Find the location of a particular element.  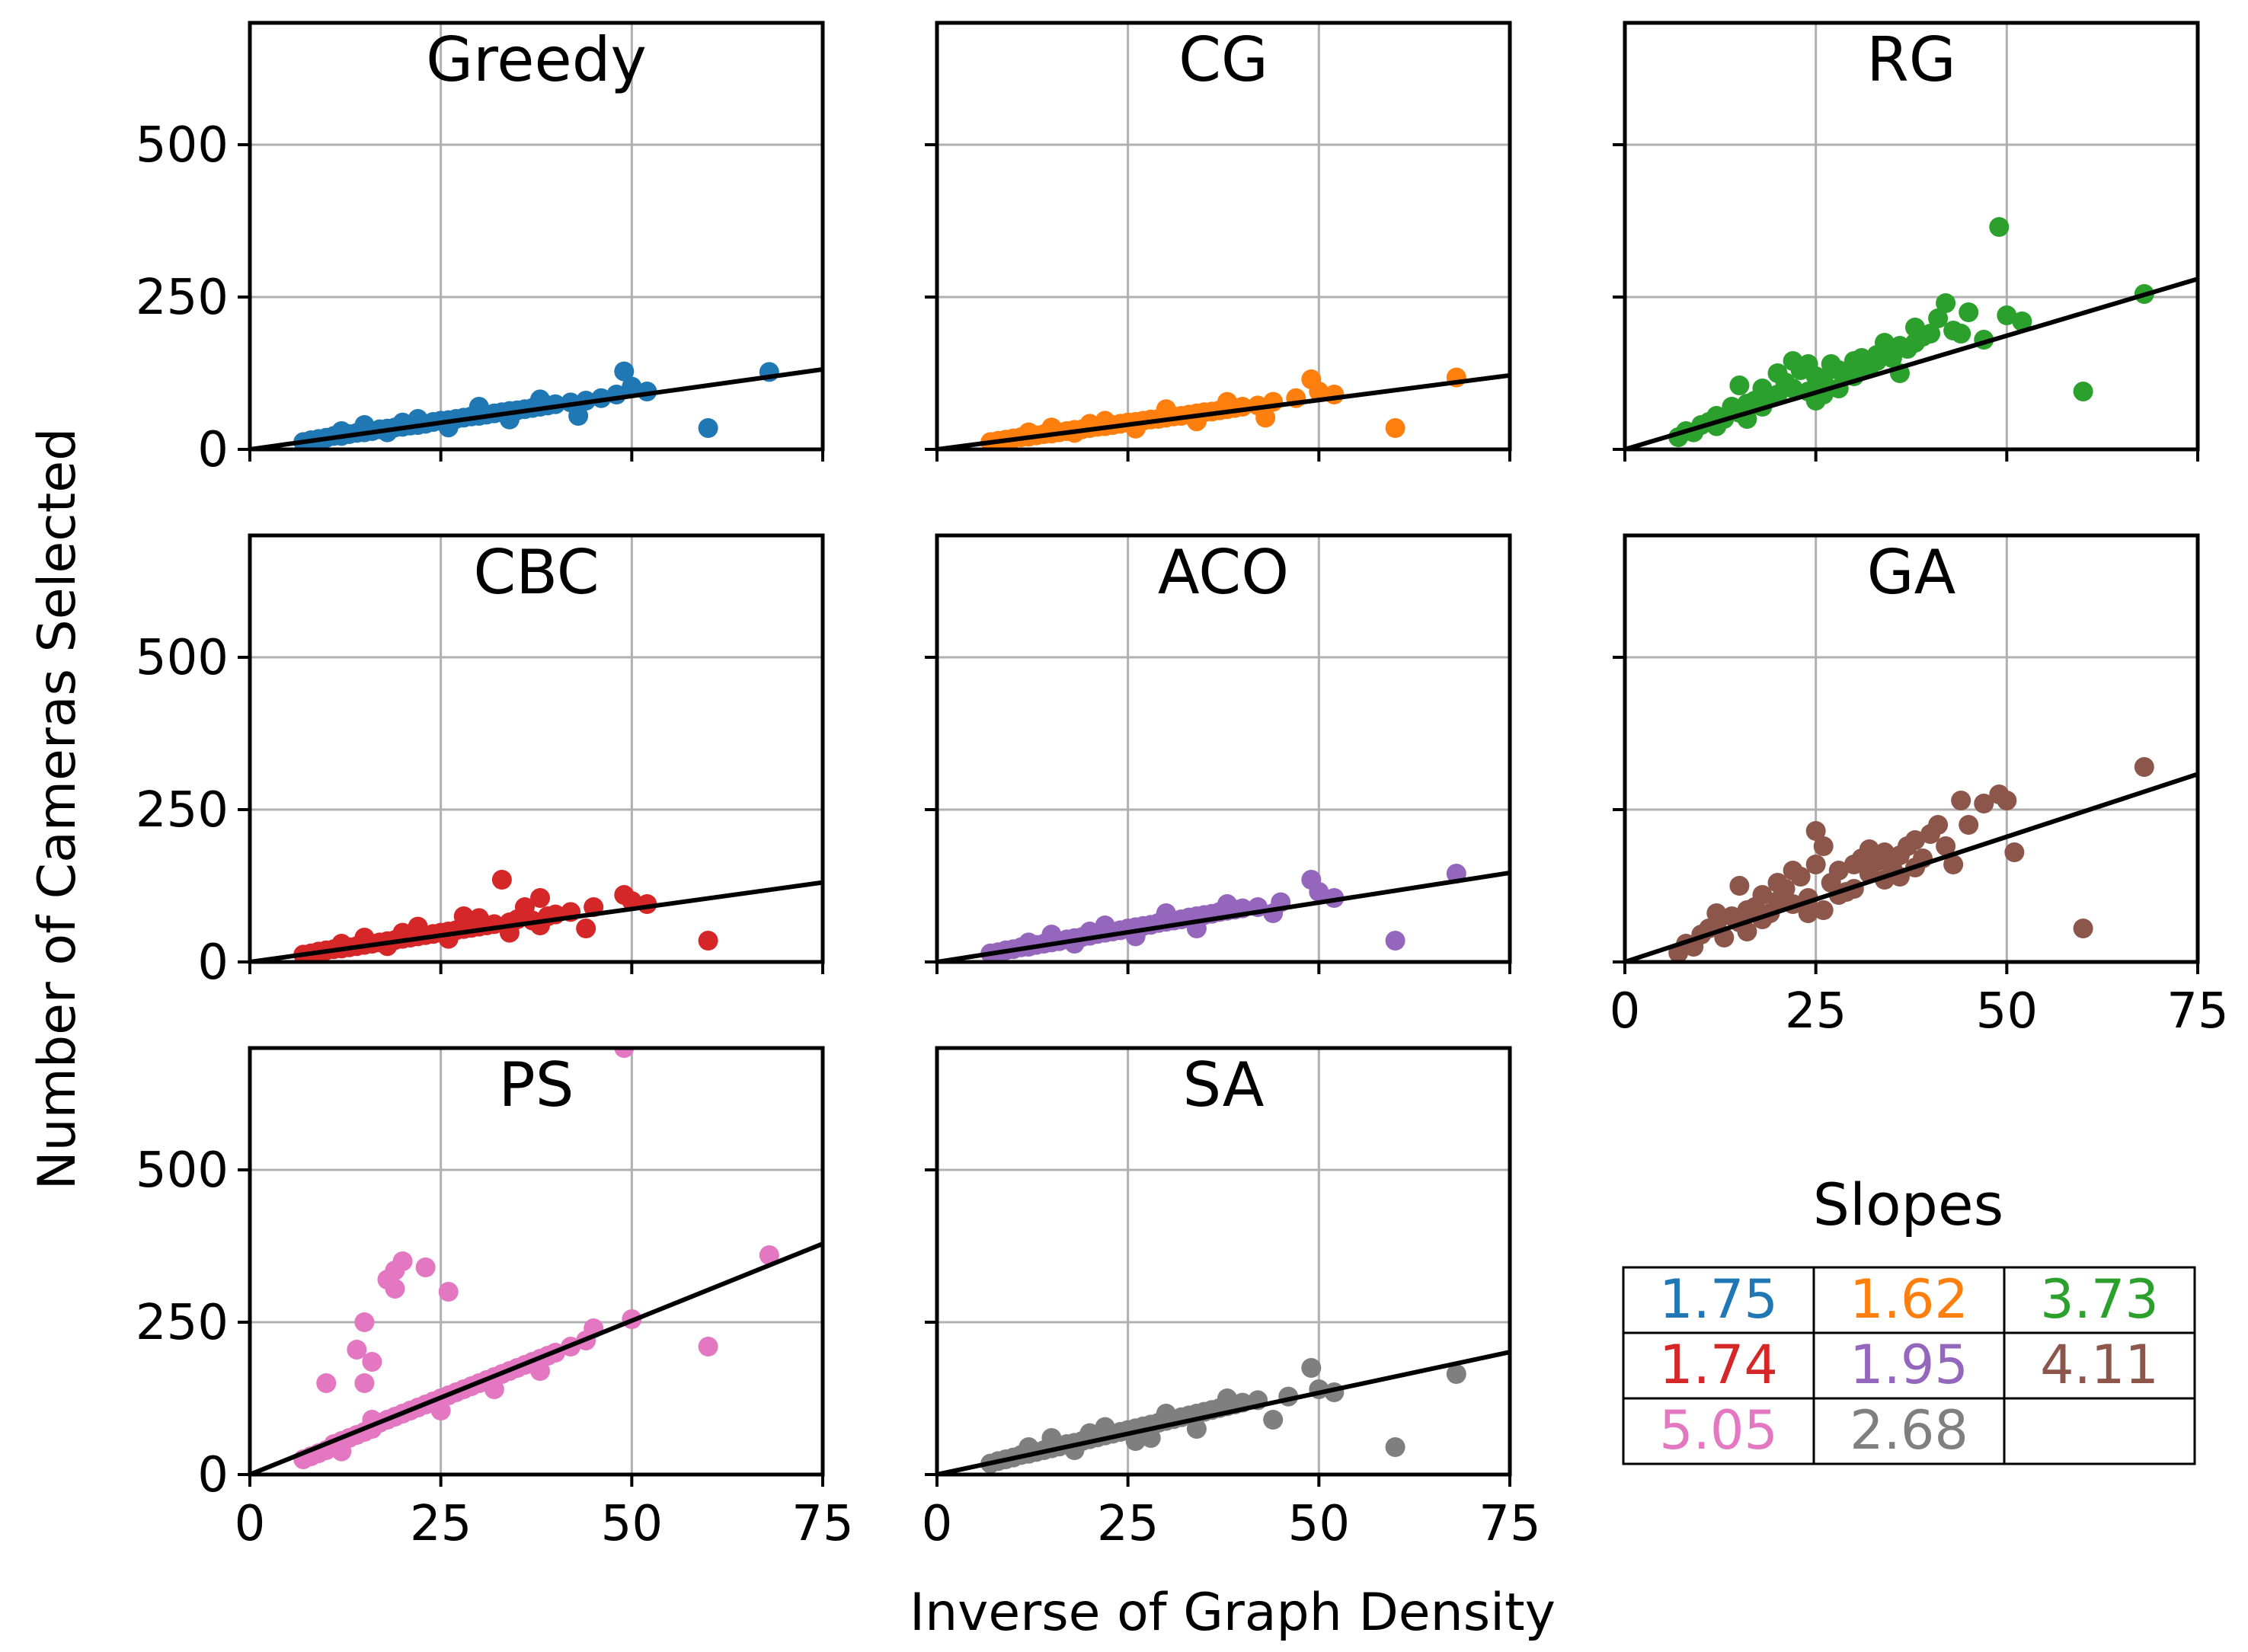

fit-line-cbc is located at coordinates (536, 921).